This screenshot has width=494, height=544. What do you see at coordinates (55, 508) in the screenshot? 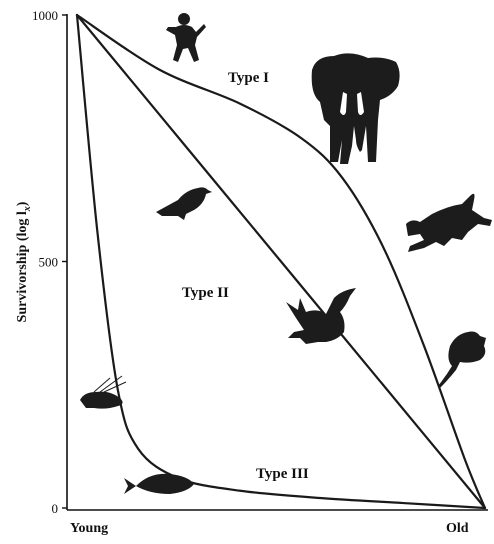
I see `y-tick-label: 0` at bounding box center [55, 508].